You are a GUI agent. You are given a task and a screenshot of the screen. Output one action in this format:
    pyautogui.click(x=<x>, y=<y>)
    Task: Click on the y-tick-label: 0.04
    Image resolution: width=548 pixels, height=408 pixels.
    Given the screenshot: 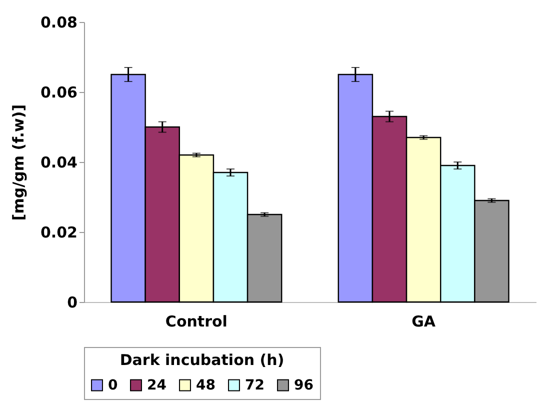 What is the action you would take?
    pyautogui.click(x=59, y=163)
    